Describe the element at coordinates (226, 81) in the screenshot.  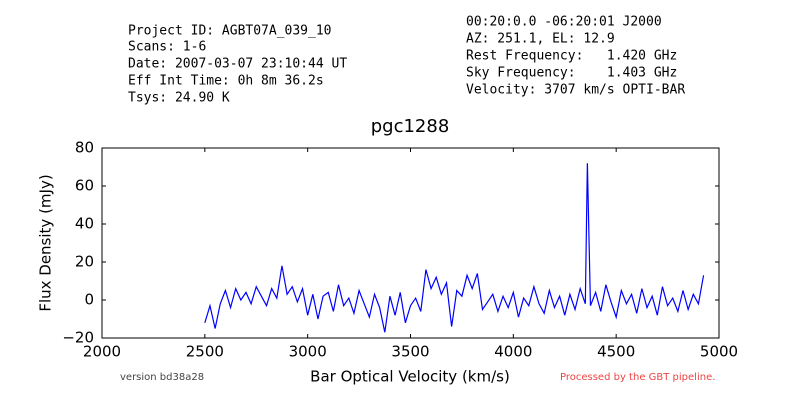
I see `header-line: Eff Int Time: 0h 8m 36.2s` at that location.